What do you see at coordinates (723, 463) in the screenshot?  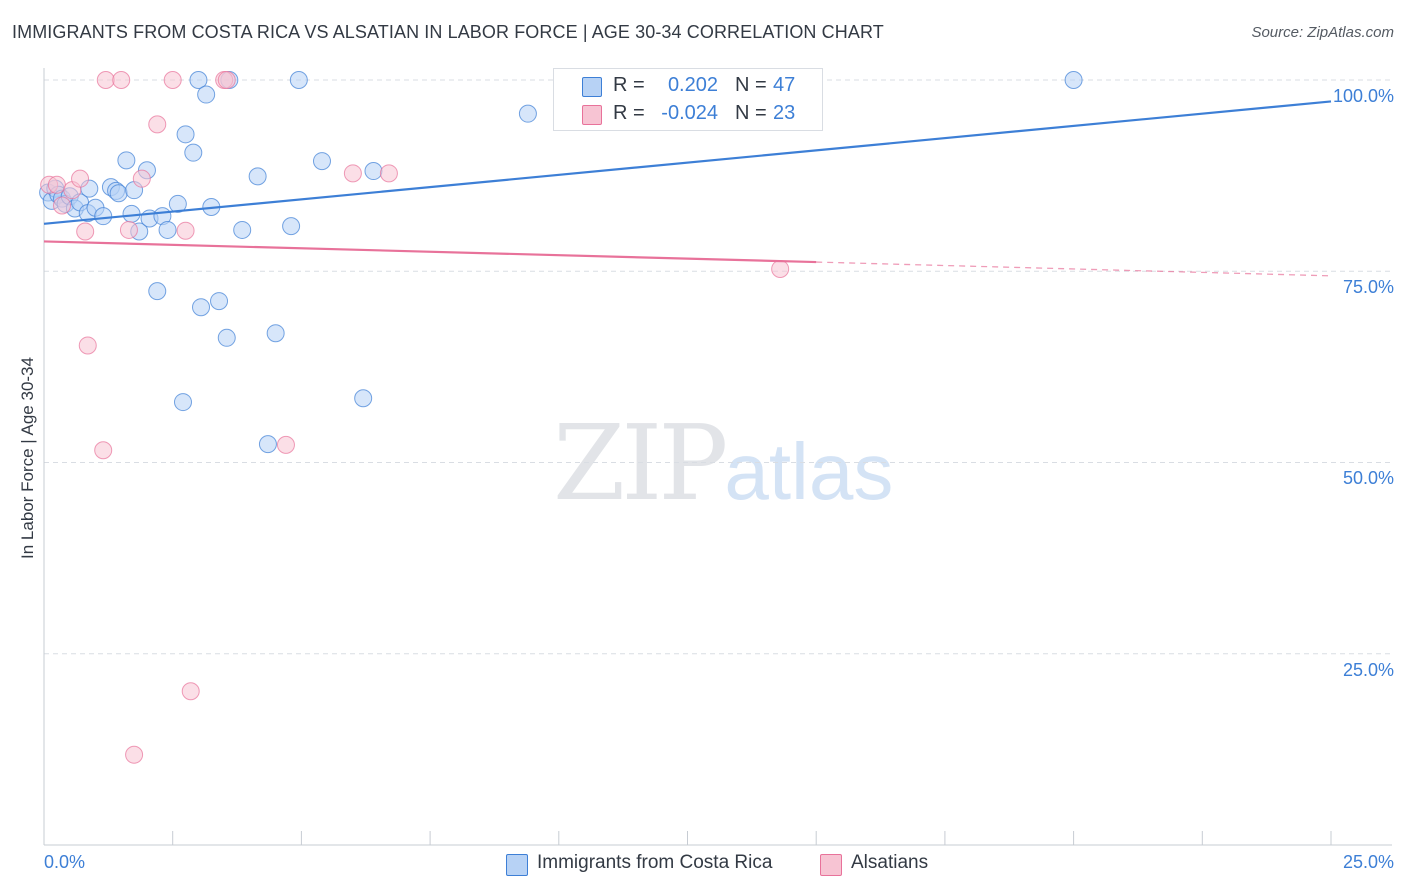 I see `watermark: ZIPatlas` at bounding box center [723, 463].